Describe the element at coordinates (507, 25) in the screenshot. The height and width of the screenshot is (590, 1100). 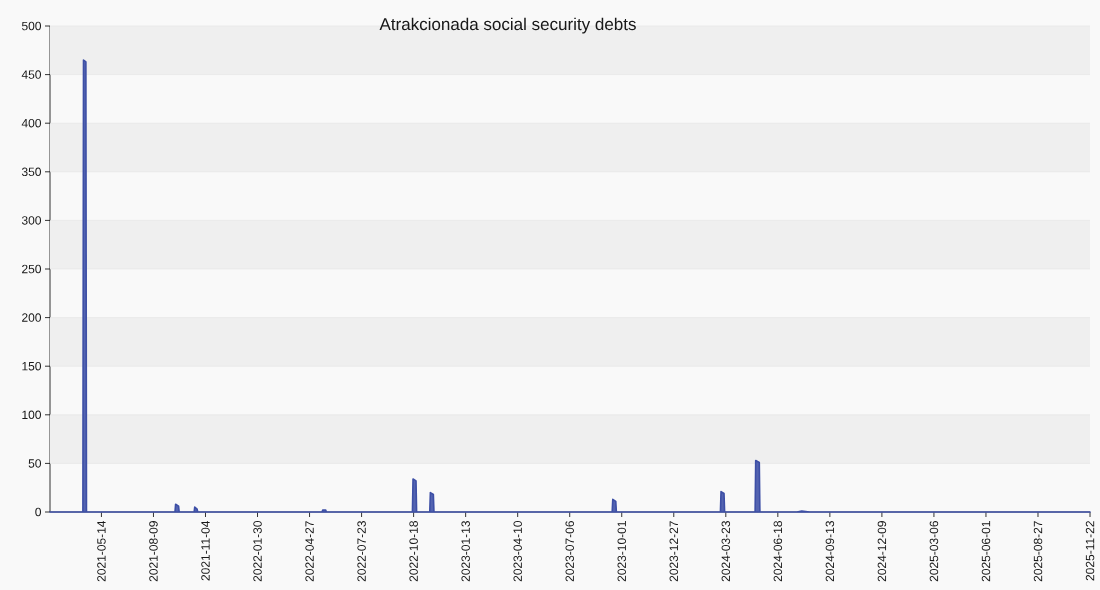
I see `chart-title: Atrakcionada social security debts` at that location.